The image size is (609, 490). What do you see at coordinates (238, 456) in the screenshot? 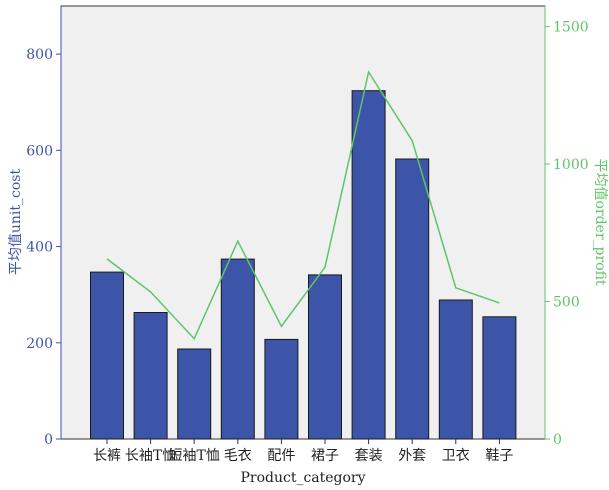
I see `category-label: 毛衣` at bounding box center [238, 456].